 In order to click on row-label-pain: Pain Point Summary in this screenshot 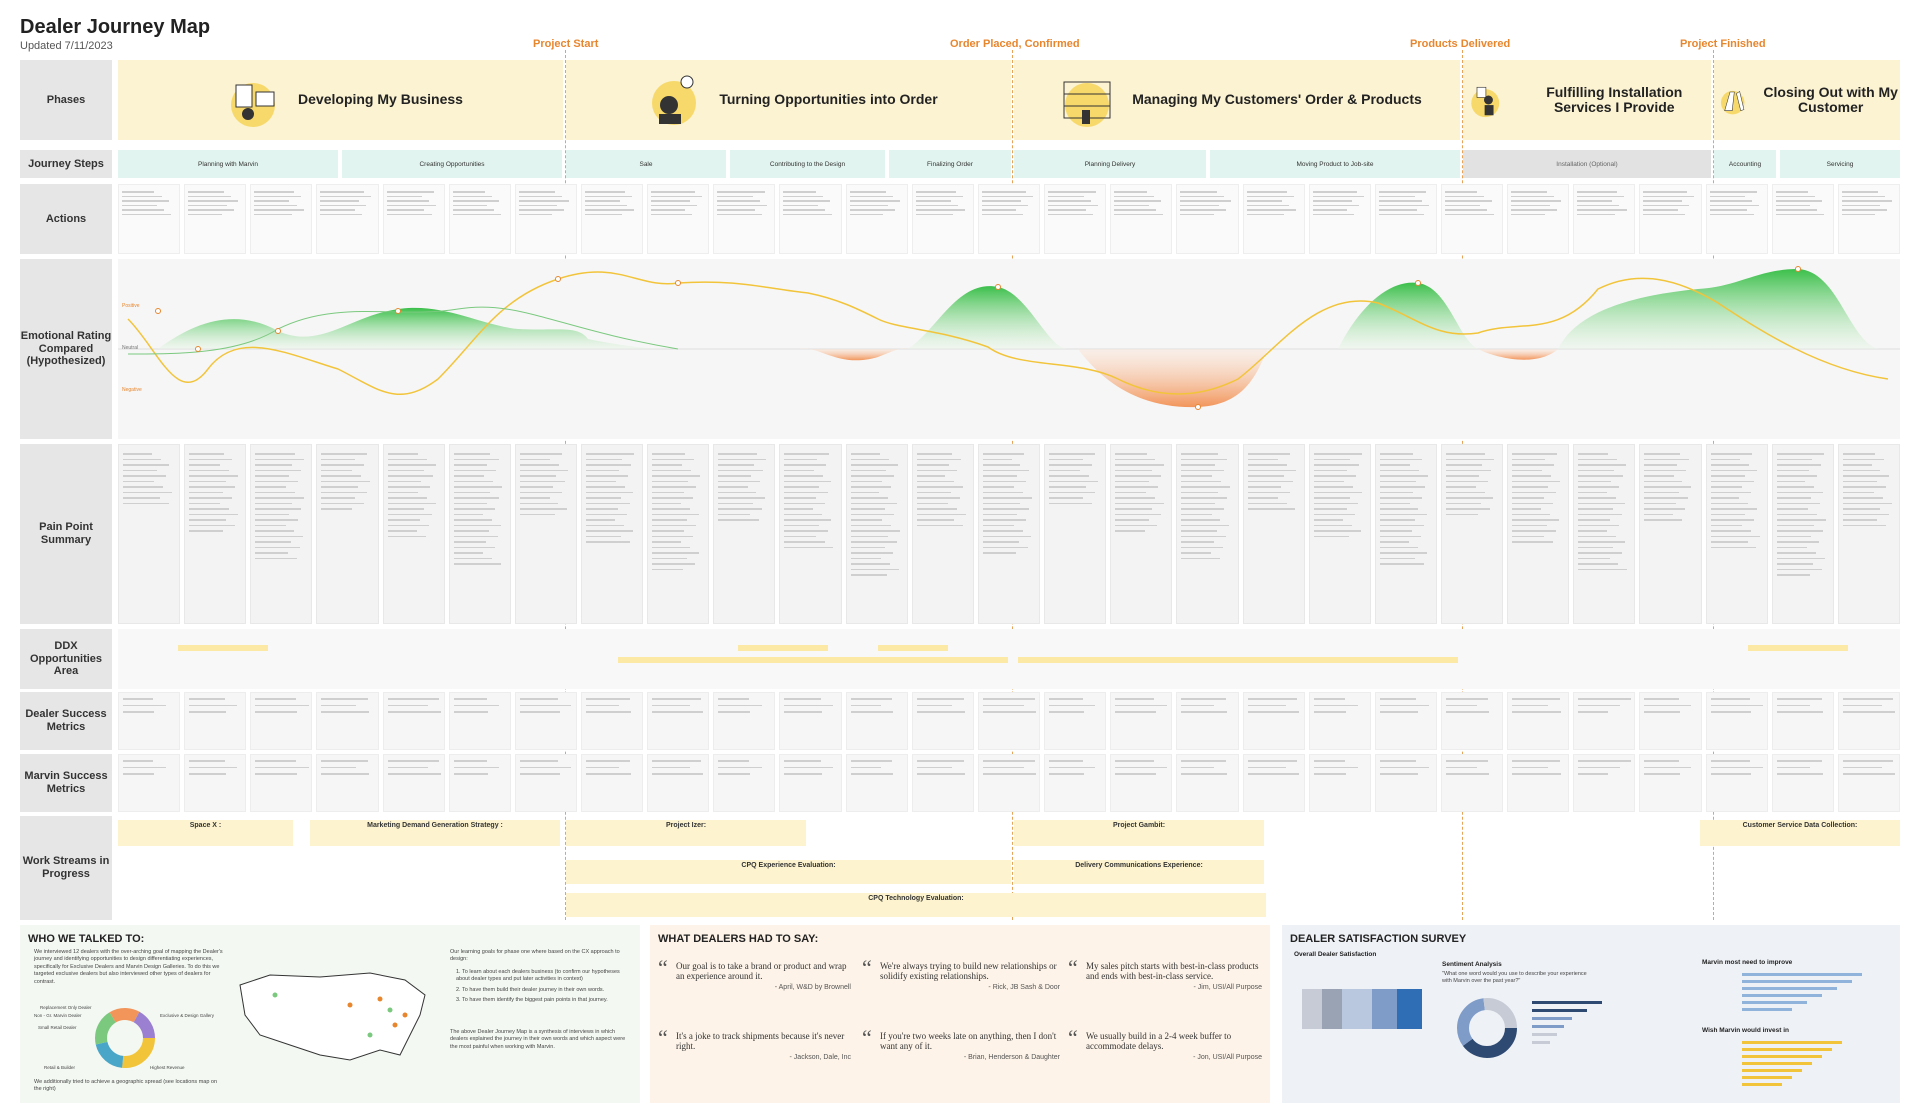, I will do `click(66, 534)`.